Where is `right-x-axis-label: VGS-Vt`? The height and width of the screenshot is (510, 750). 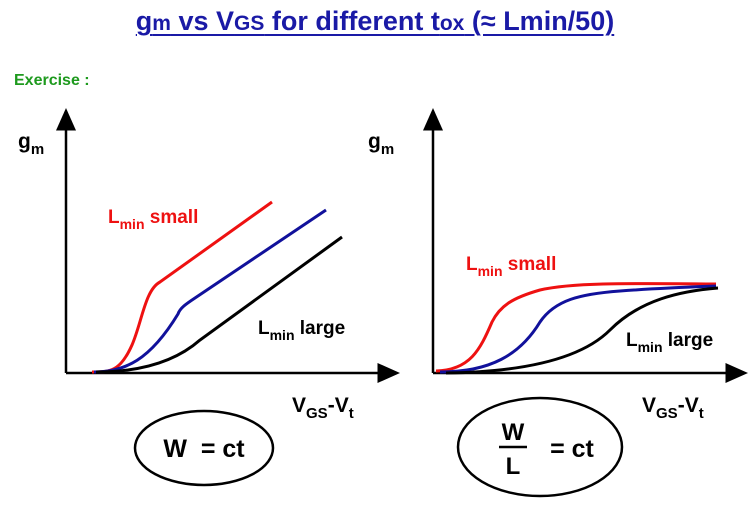 right-x-axis-label: VGS-Vt is located at coordinates (673, 408).